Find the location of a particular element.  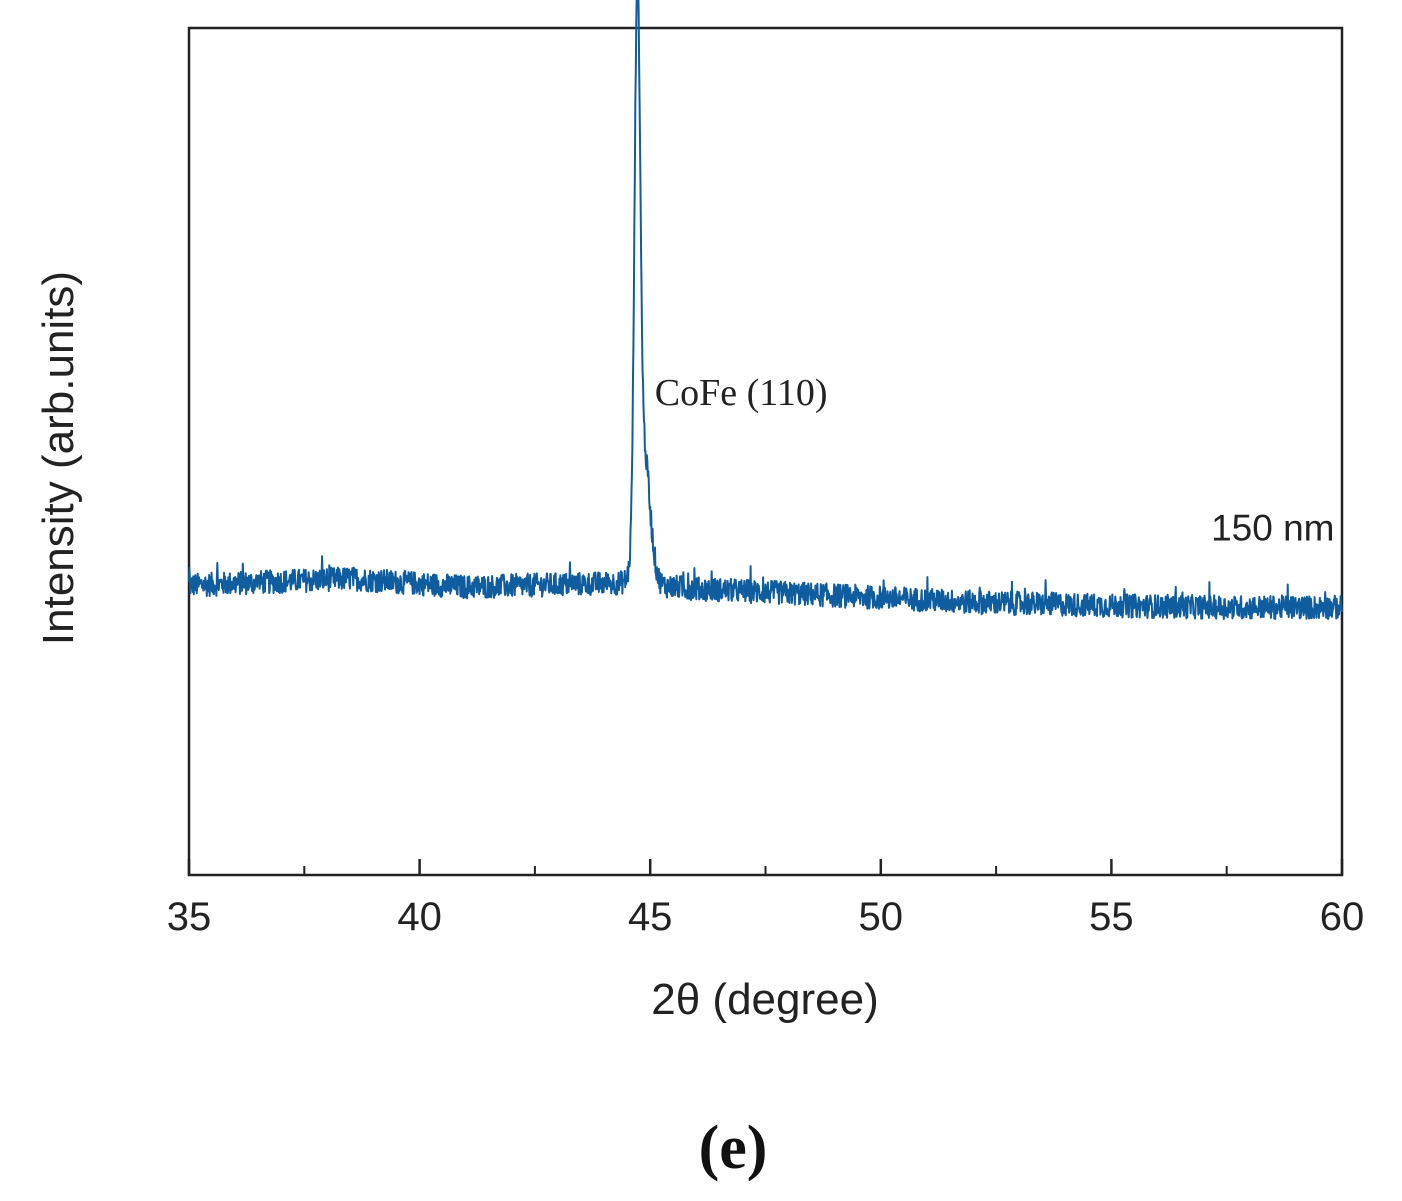

x-tick-label: 50 is located at coordinates (881, 917).